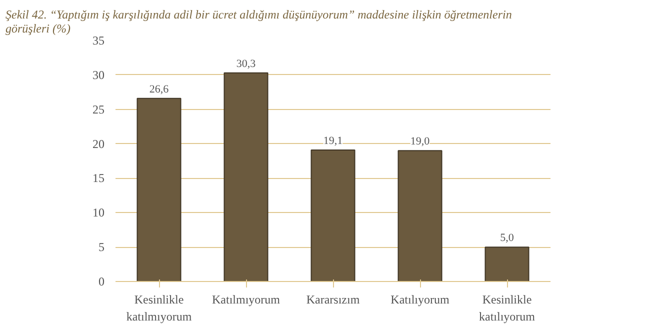 The image size is (660, 326). Describe the element at coordinates (507, 238) in the screenshot. I see `data-label: 5,0` at that location.